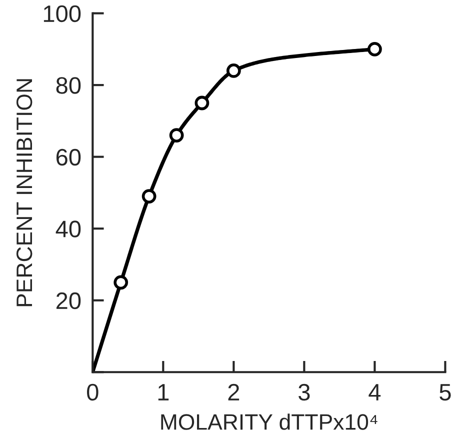 Image resolution: width=452 pixels, height=443 pixels. What do you see at coordinates (68, 157) in the screenshot?
I see `y-tick-label: 60` at bounding box center [68, 157].